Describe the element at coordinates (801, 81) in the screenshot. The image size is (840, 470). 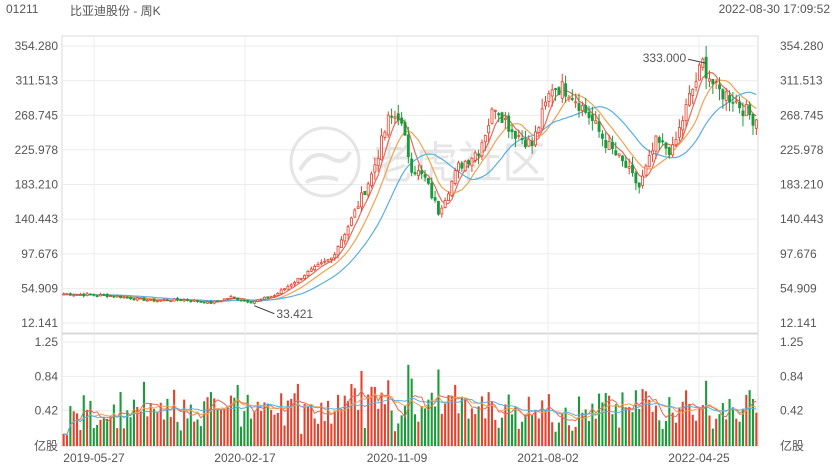
I see `price-tick-right: 311.513` at that location.